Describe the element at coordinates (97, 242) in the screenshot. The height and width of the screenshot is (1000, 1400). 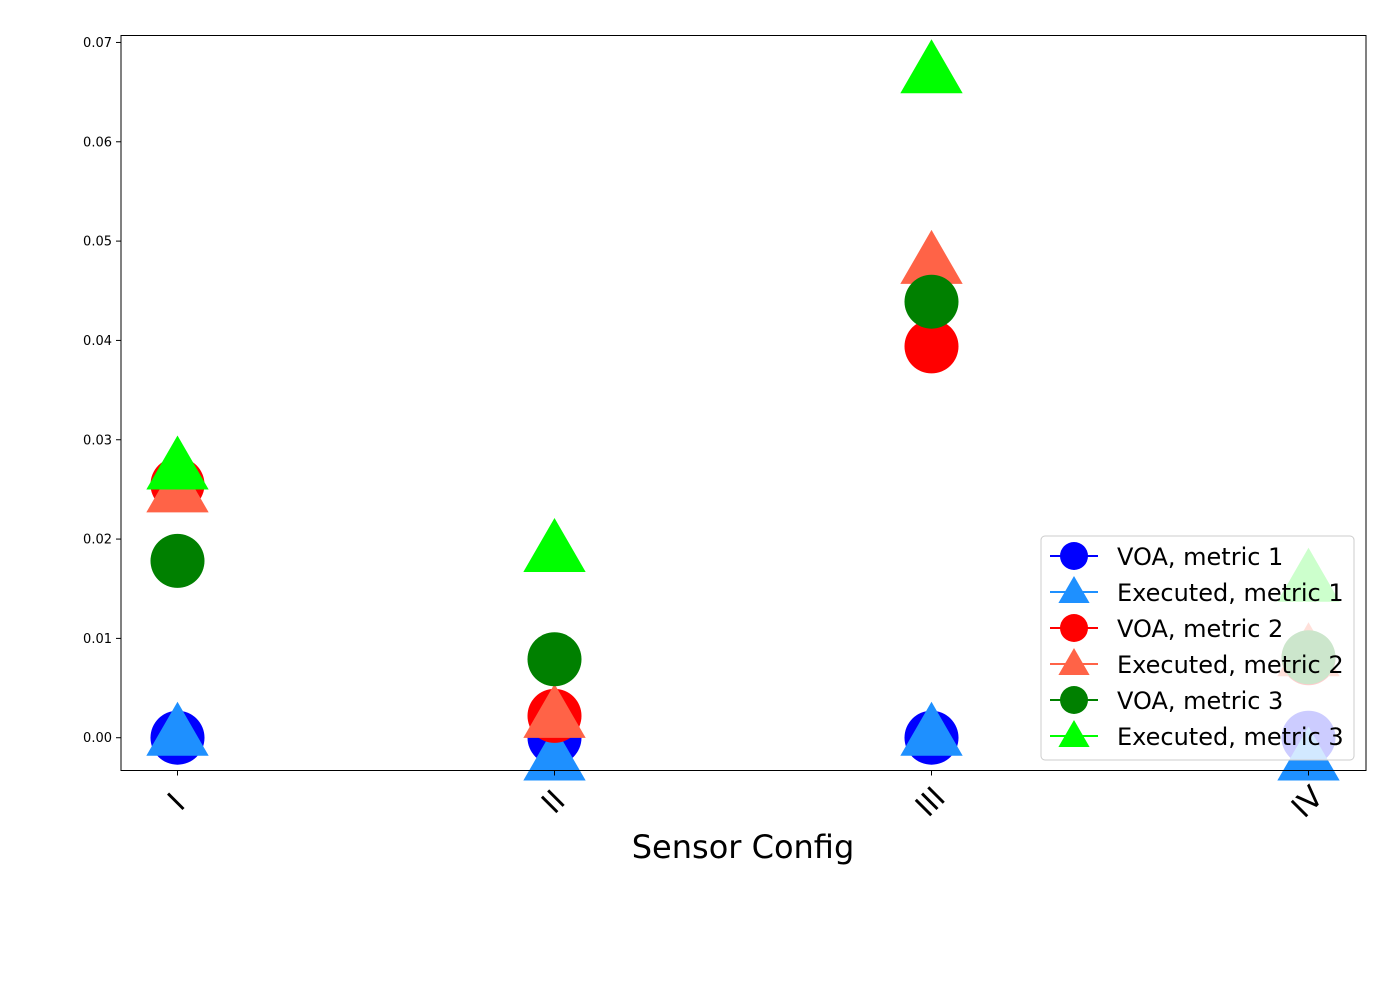
I see `y-tick-label: 0.05` at that location.